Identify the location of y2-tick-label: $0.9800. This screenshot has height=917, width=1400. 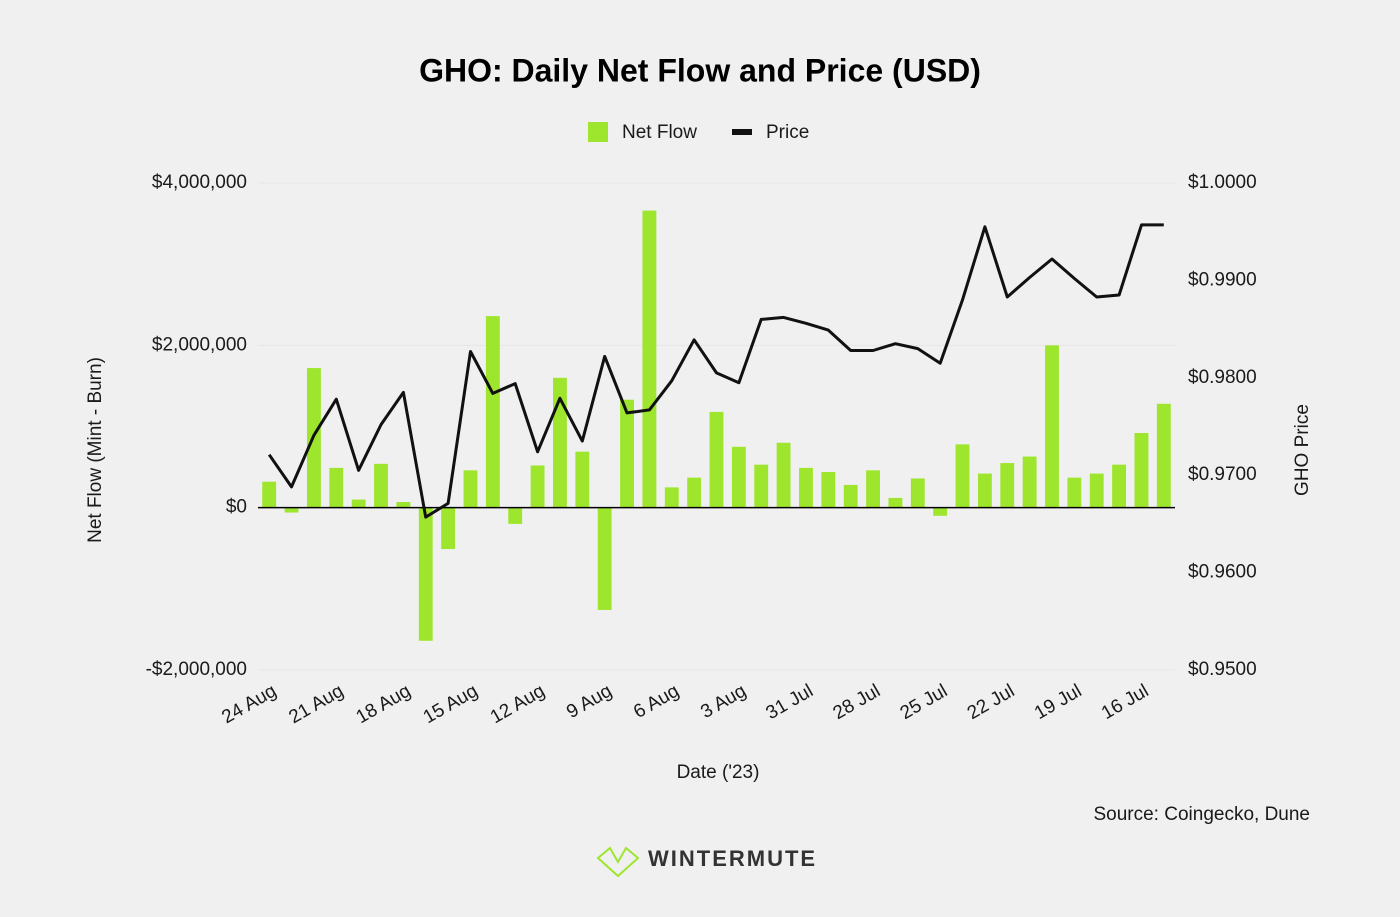
(1222, 377).